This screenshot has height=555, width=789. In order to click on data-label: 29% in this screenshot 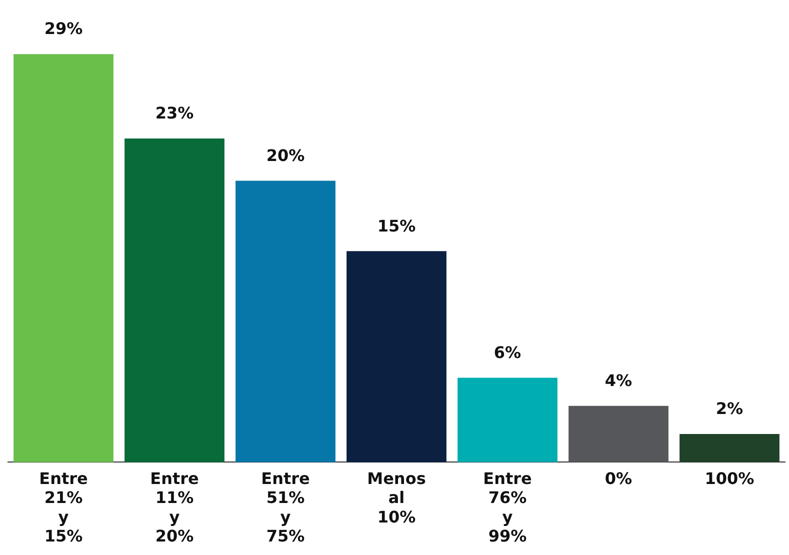, I will do `click(63, 28)`.